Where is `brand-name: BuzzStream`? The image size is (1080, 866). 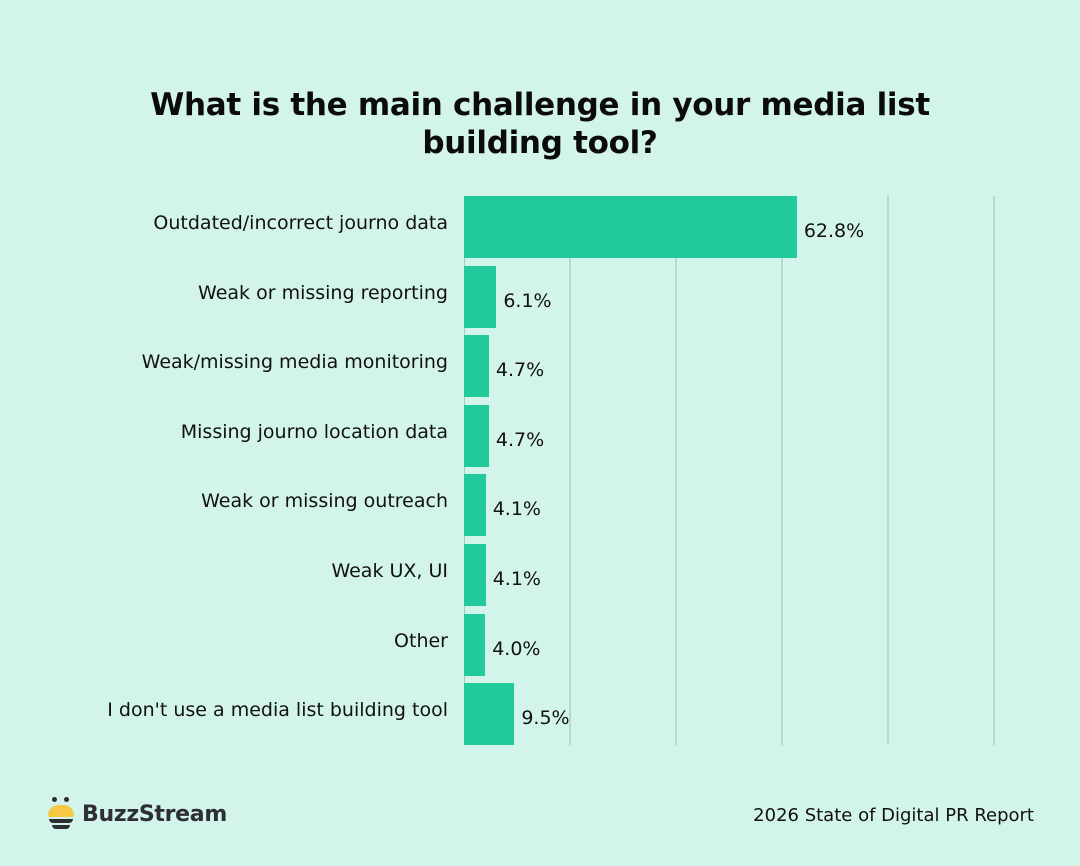 brand-name: BuzzStream is located at coordinates (154, 814).